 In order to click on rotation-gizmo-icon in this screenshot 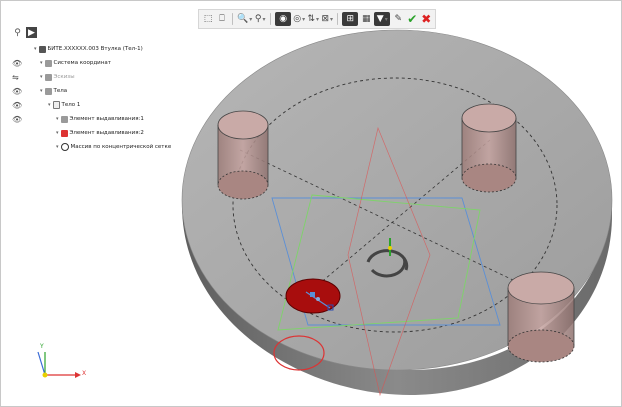, I will do `click(387, 258)`.